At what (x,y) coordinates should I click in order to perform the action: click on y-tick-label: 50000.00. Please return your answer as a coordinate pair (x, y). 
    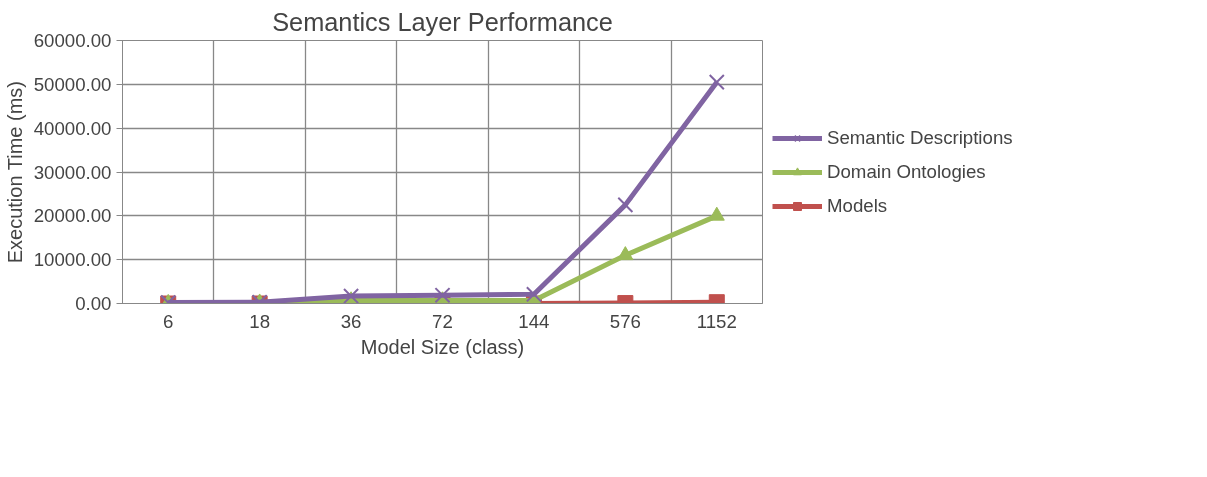
    Looking at the image, I should click on (72, 84).